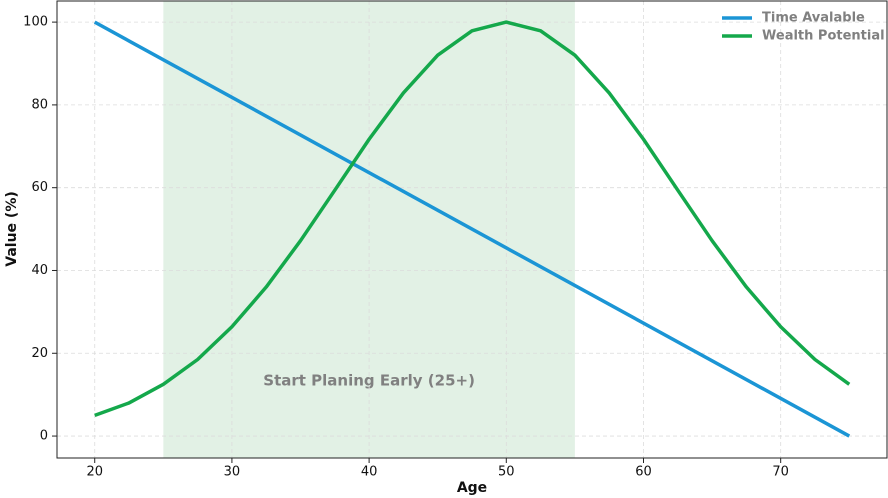 The image size is (888, 498). Describe the element at coordinates (643, 472) in the screenshot. I see `x-tick-label: 60` at that location.